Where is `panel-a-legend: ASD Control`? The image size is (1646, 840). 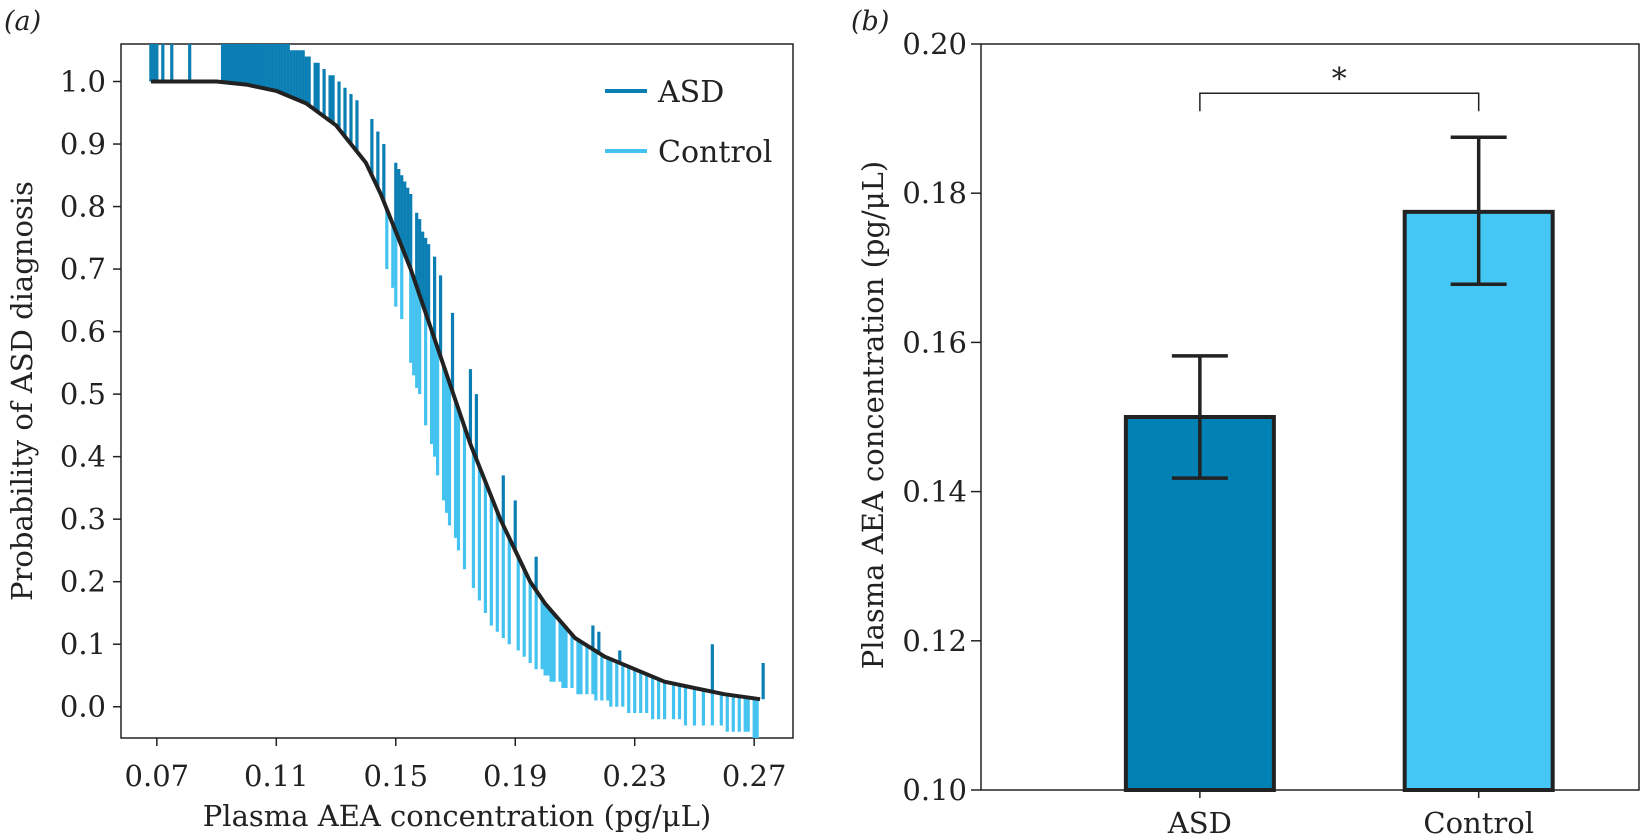
panel-a-legend: ASD Control is located at coordinates (688, 122).